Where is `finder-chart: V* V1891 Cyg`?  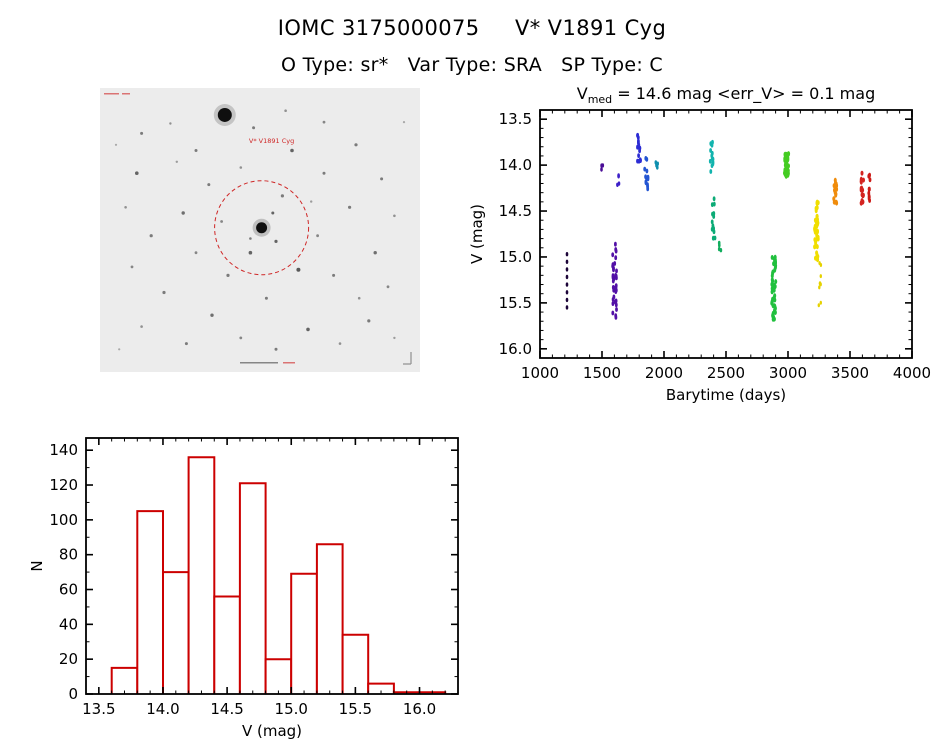
finder-chart: V* V1891 Cyg is located at coordinates (260, 230).